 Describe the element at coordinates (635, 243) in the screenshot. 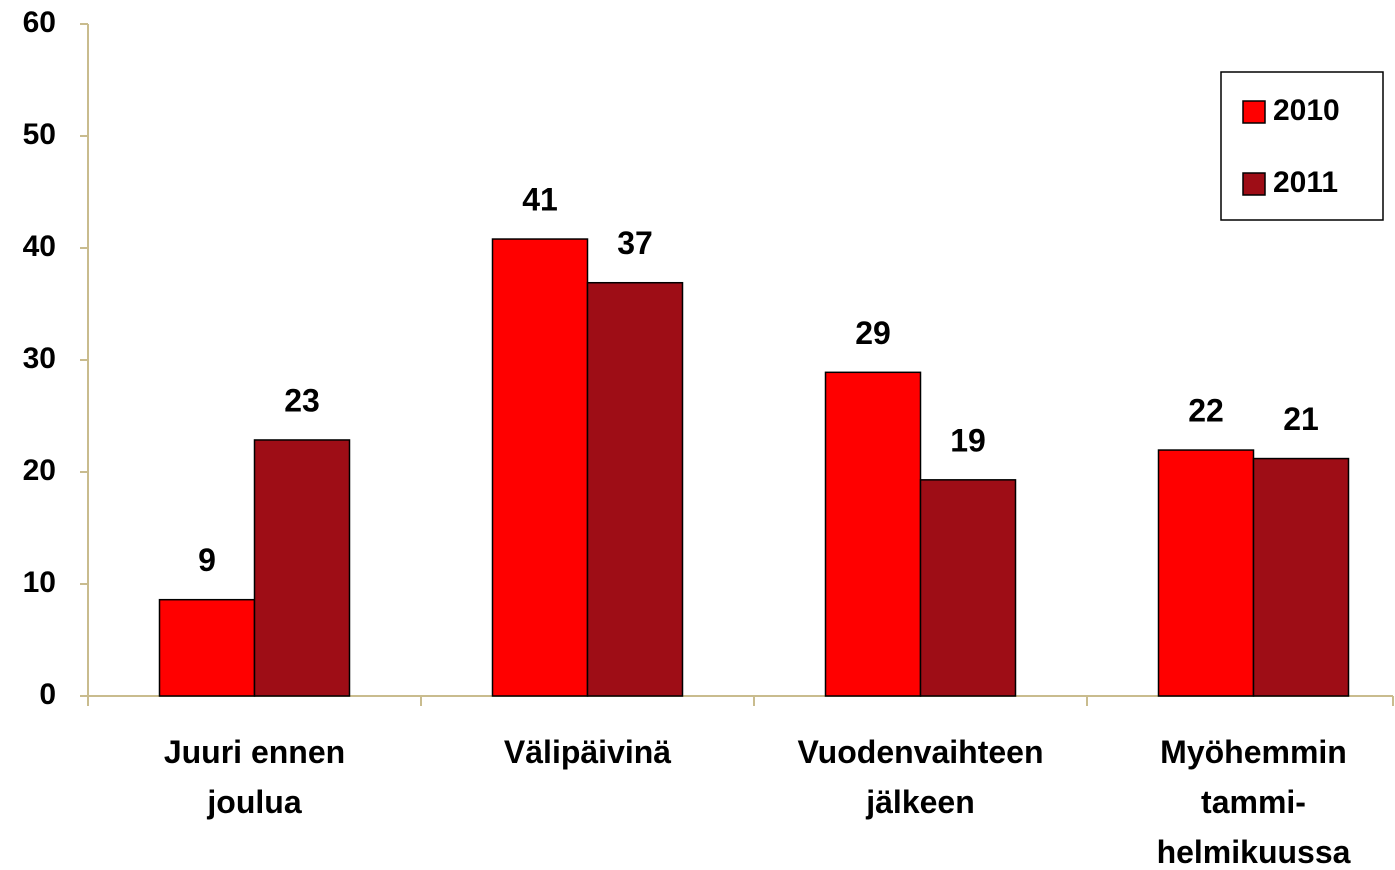

I see `value-label: 37` at that location.